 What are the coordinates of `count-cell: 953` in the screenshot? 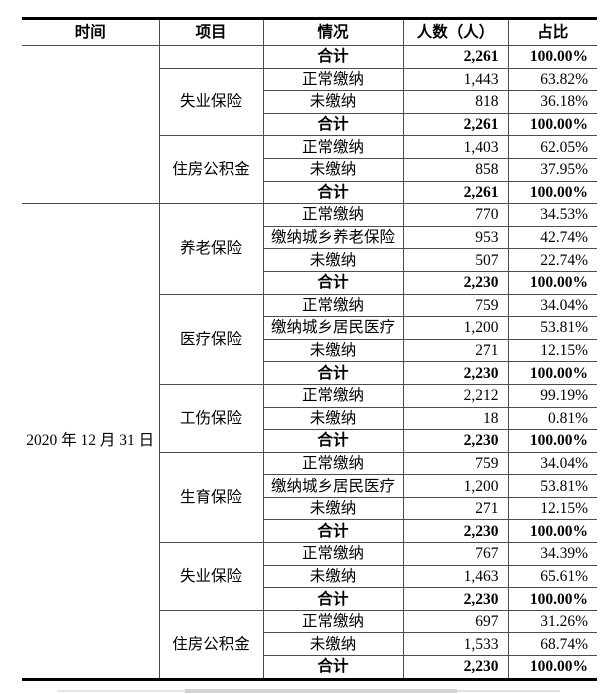 It's located at (455, 237).